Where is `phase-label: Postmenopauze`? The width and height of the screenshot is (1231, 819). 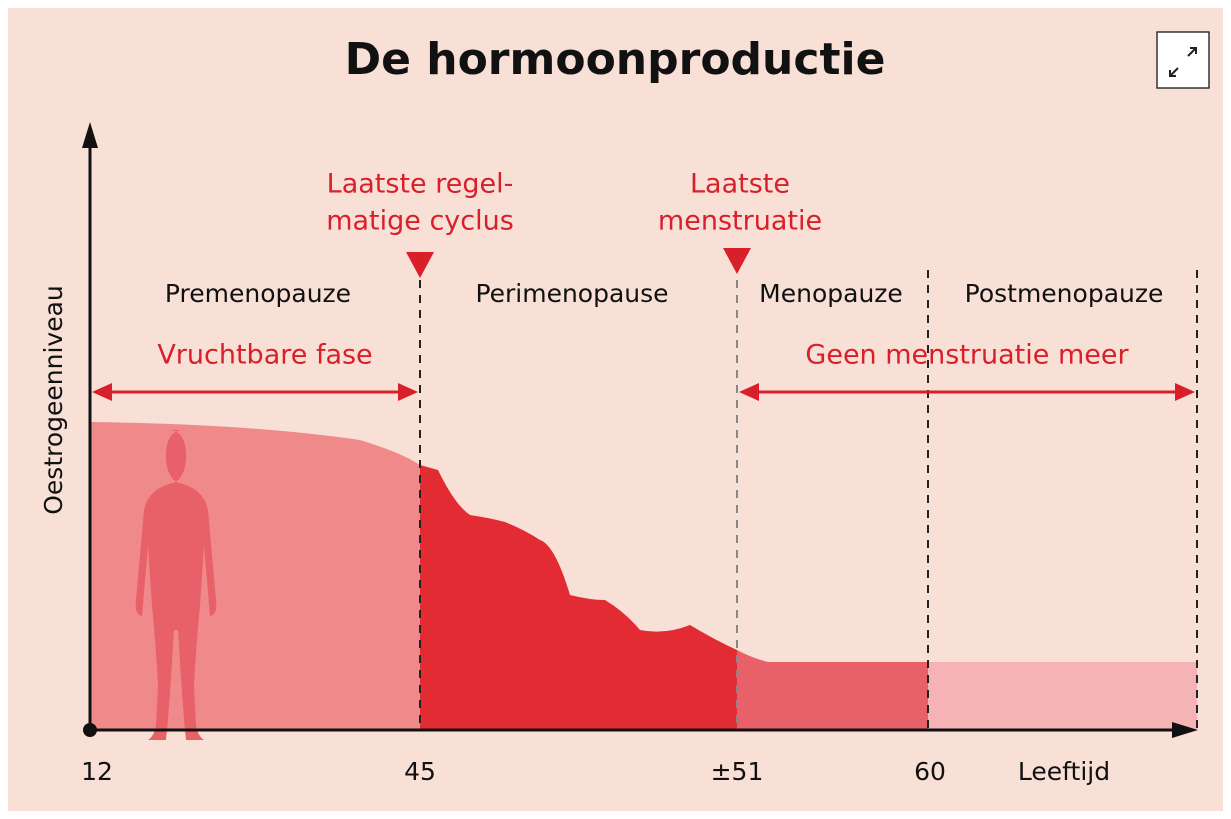 phase-label: Postmenopauze is located at coordinates (1064, 293).